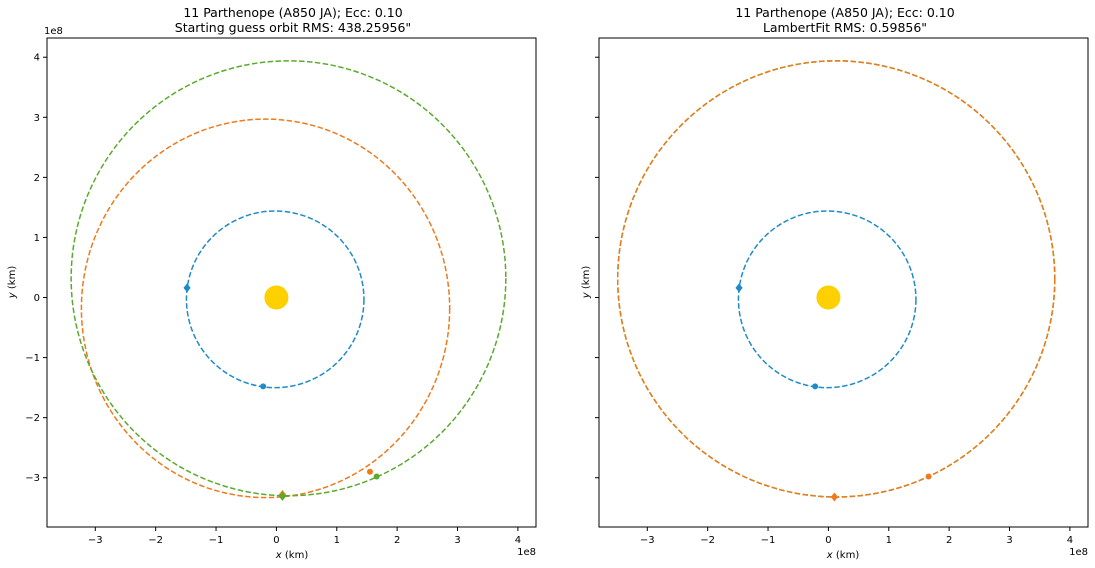 This screenshot has height=568, width=1095. I want to click on right-y-axis-label: y (km), so click(586, 283).